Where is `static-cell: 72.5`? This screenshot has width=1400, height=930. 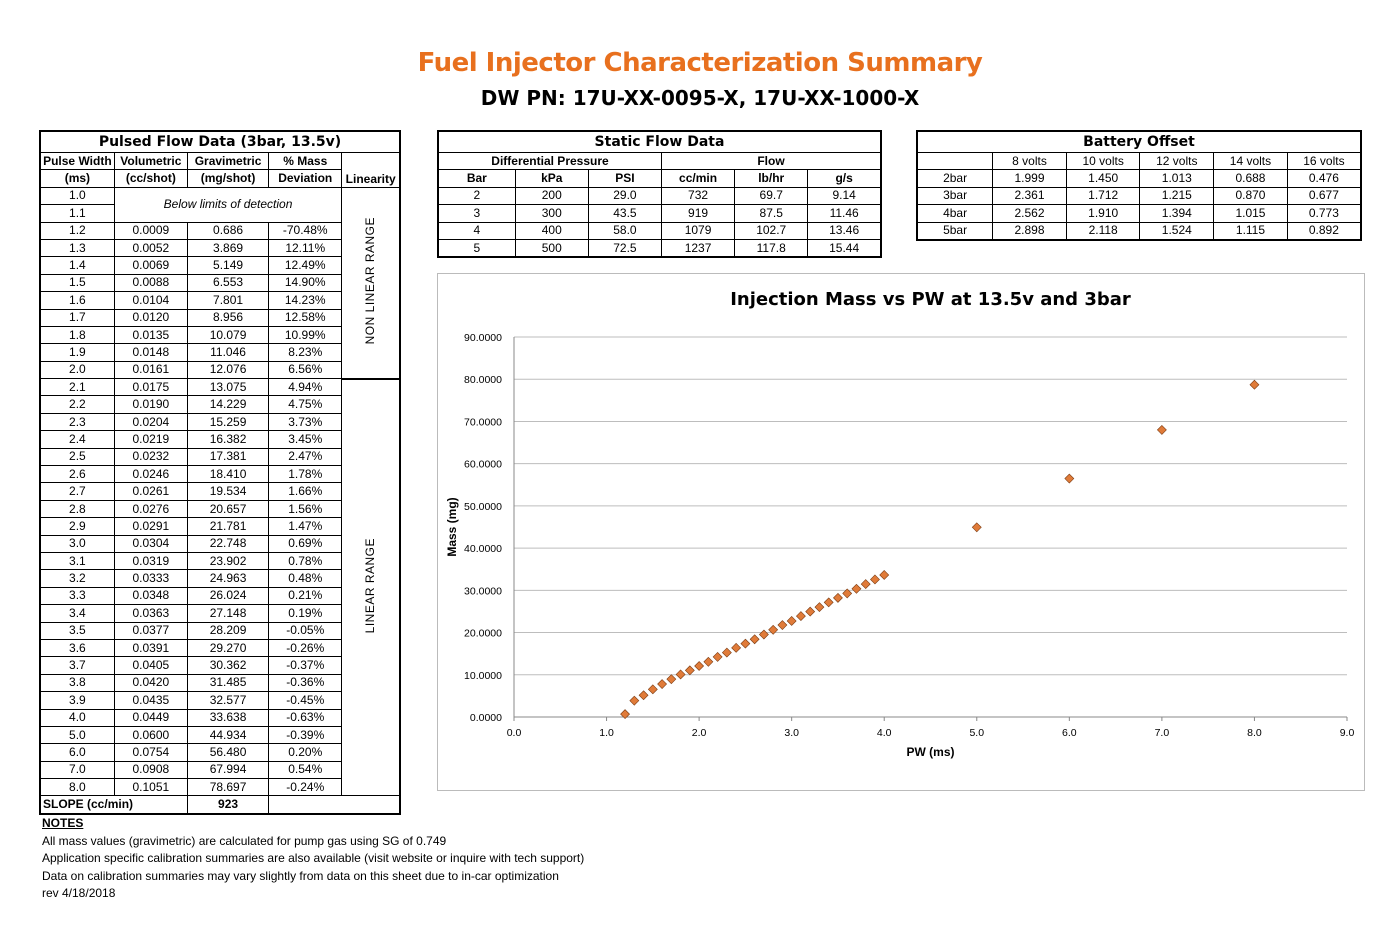 static-cell: 72.5 is located at coordinates (624, 248).